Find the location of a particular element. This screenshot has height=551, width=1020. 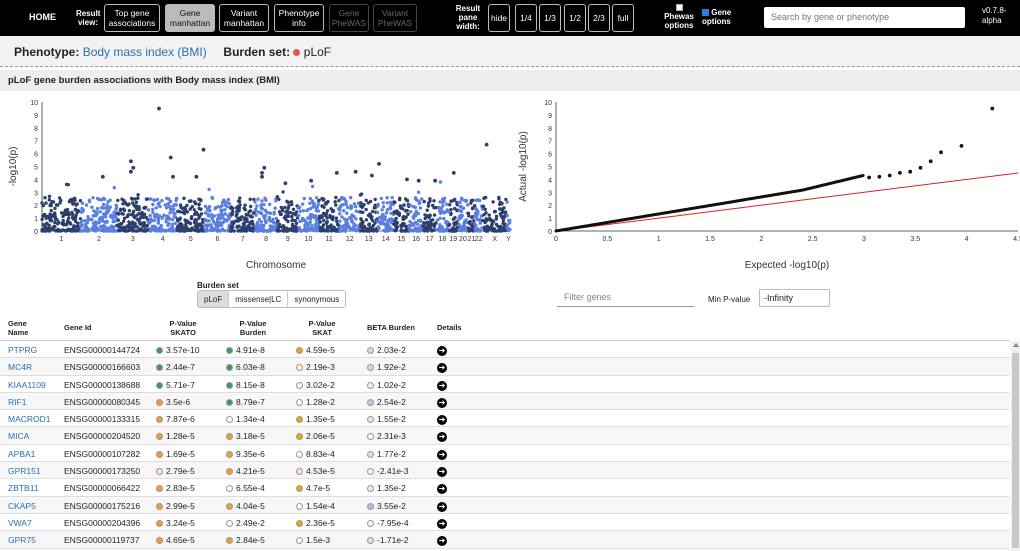

gene-name-link: CKAP5 is located at coordinates (22, 505).